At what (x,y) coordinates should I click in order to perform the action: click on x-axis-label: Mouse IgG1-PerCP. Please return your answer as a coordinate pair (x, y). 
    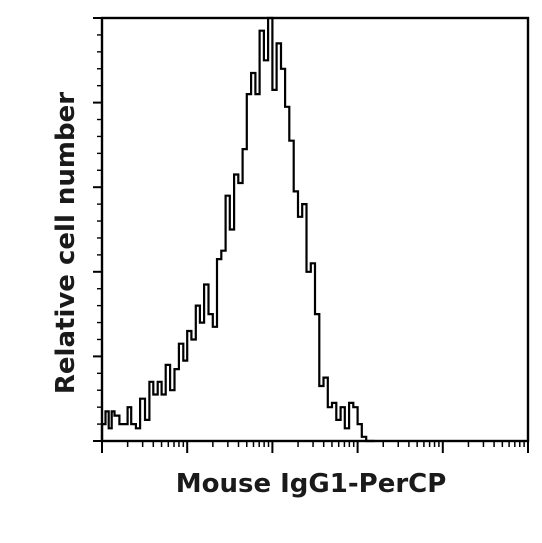
    Looking at the image, I should click on (311, 484).